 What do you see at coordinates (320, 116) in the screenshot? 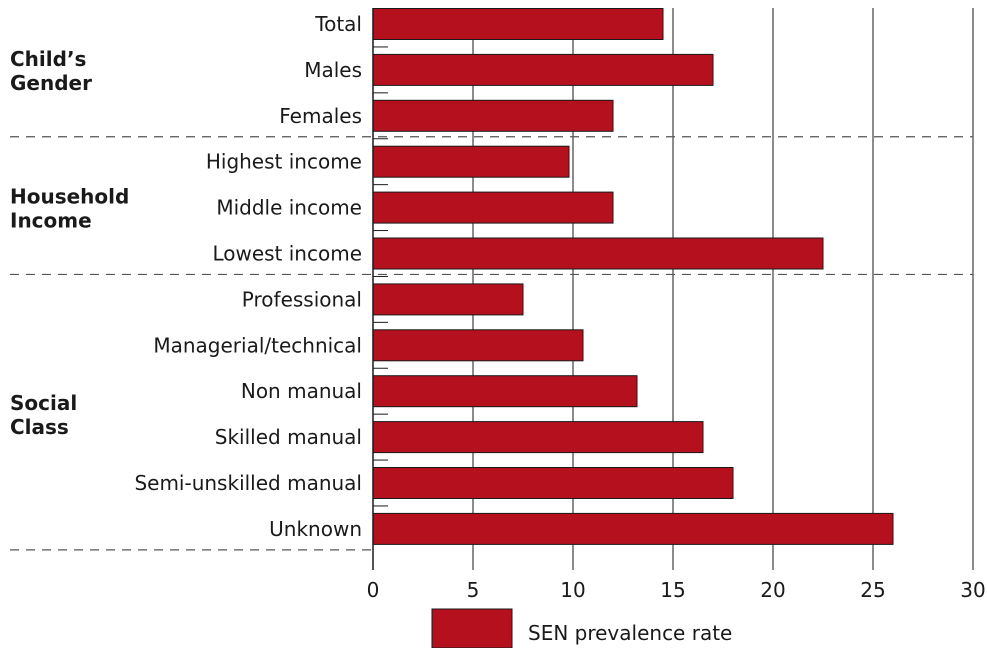
I see `category-label: Females` at bounding box center [320, 116].